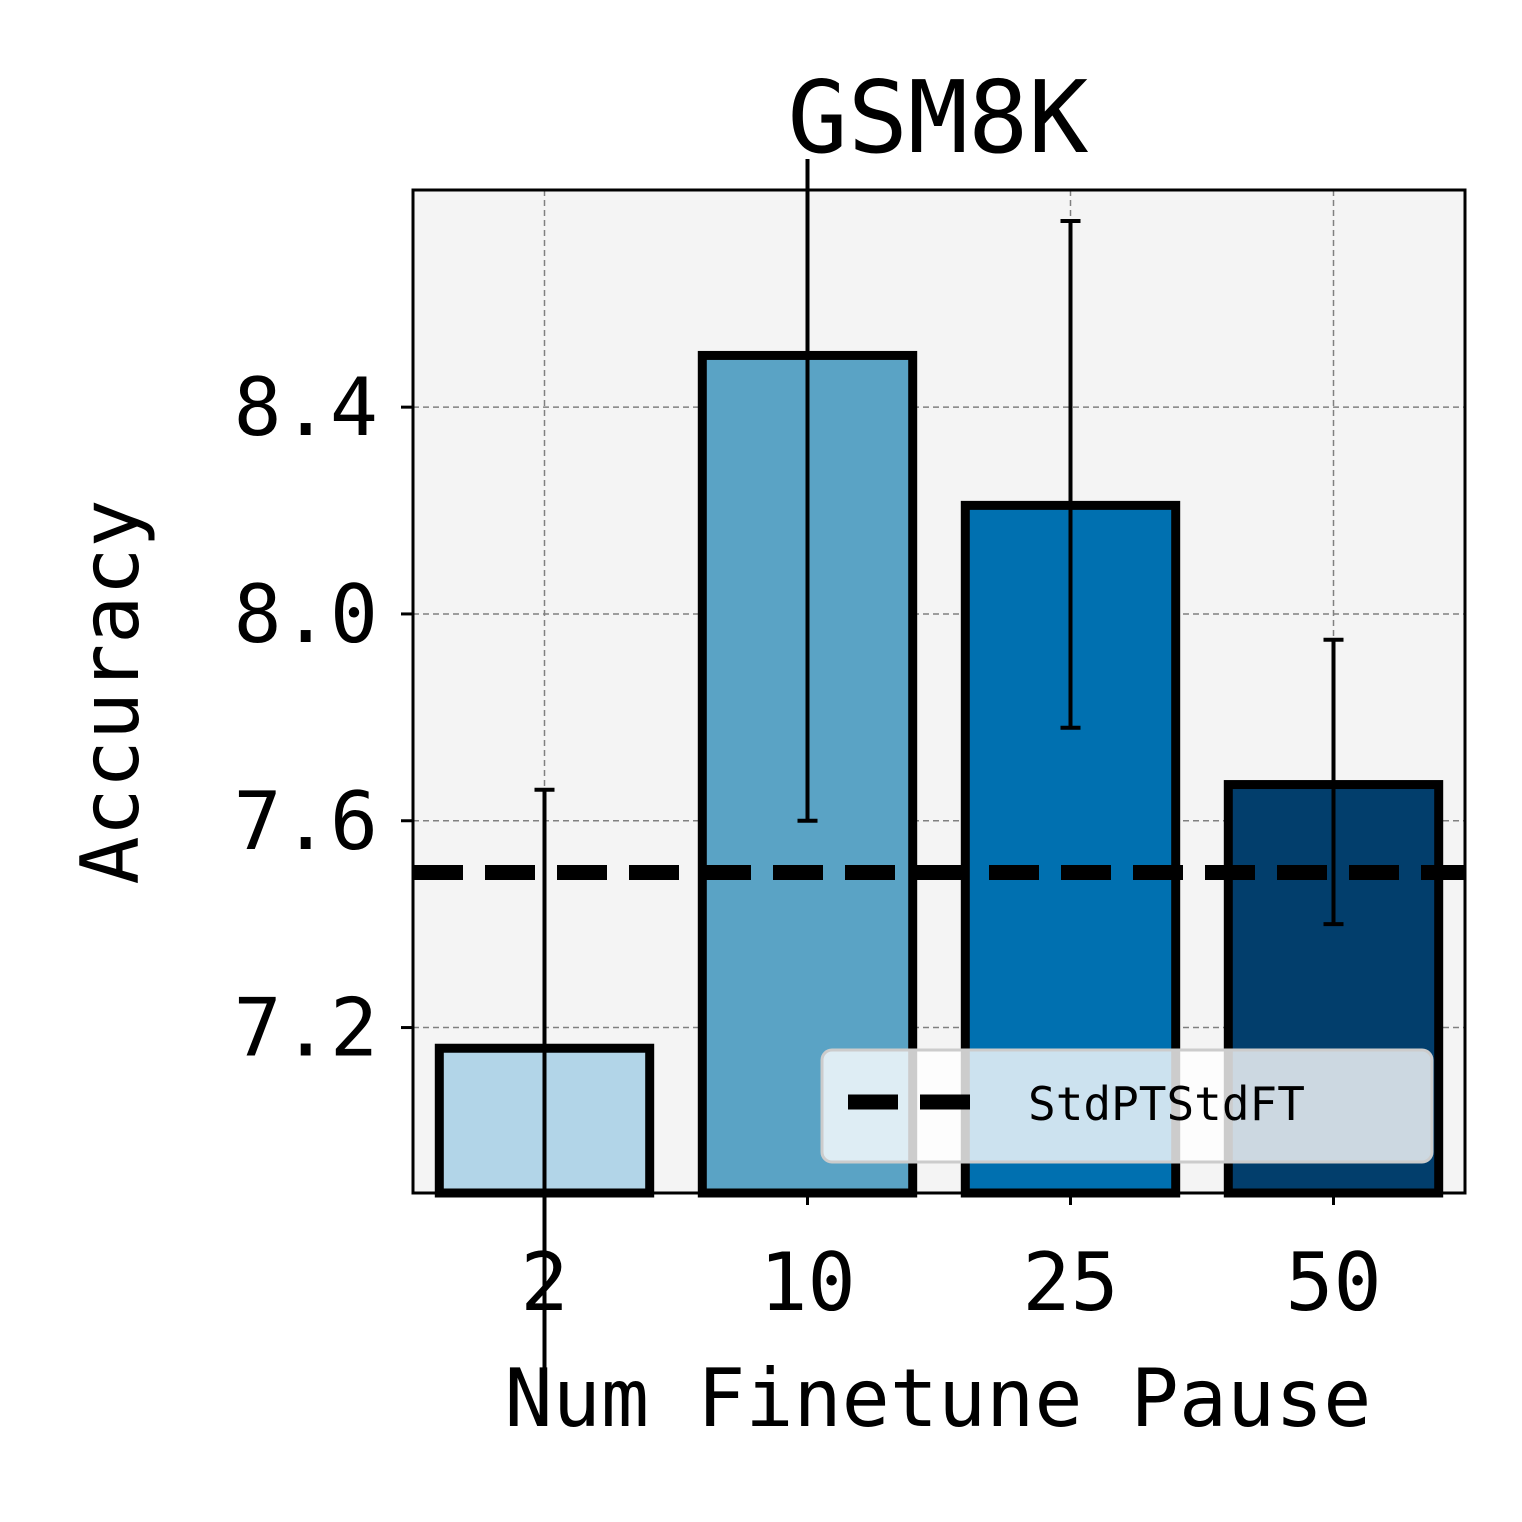 The width and height of the screenshot is (1522, 1522). I want to click on y-tick-label: 8.4, so click(306, 407).